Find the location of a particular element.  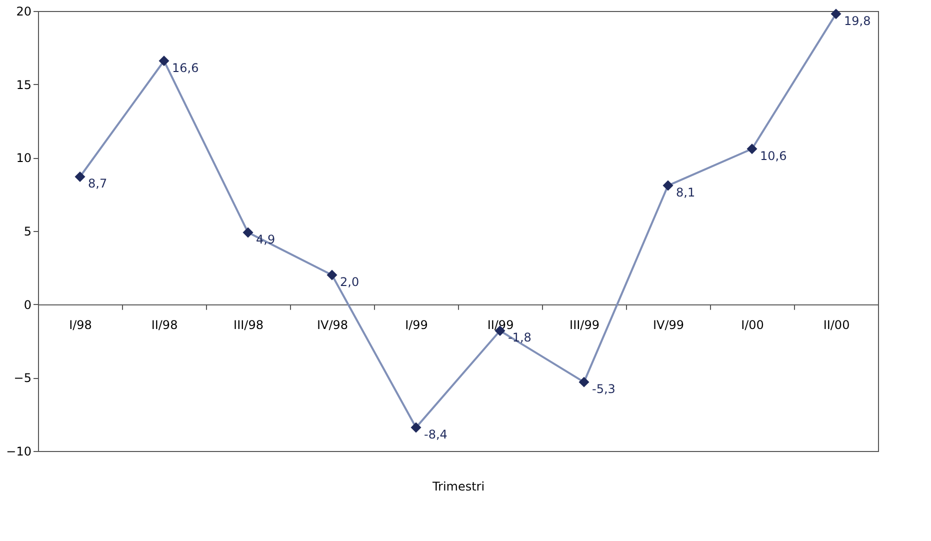

x-tick-label: III/98 is located at coordinates (249, 325).